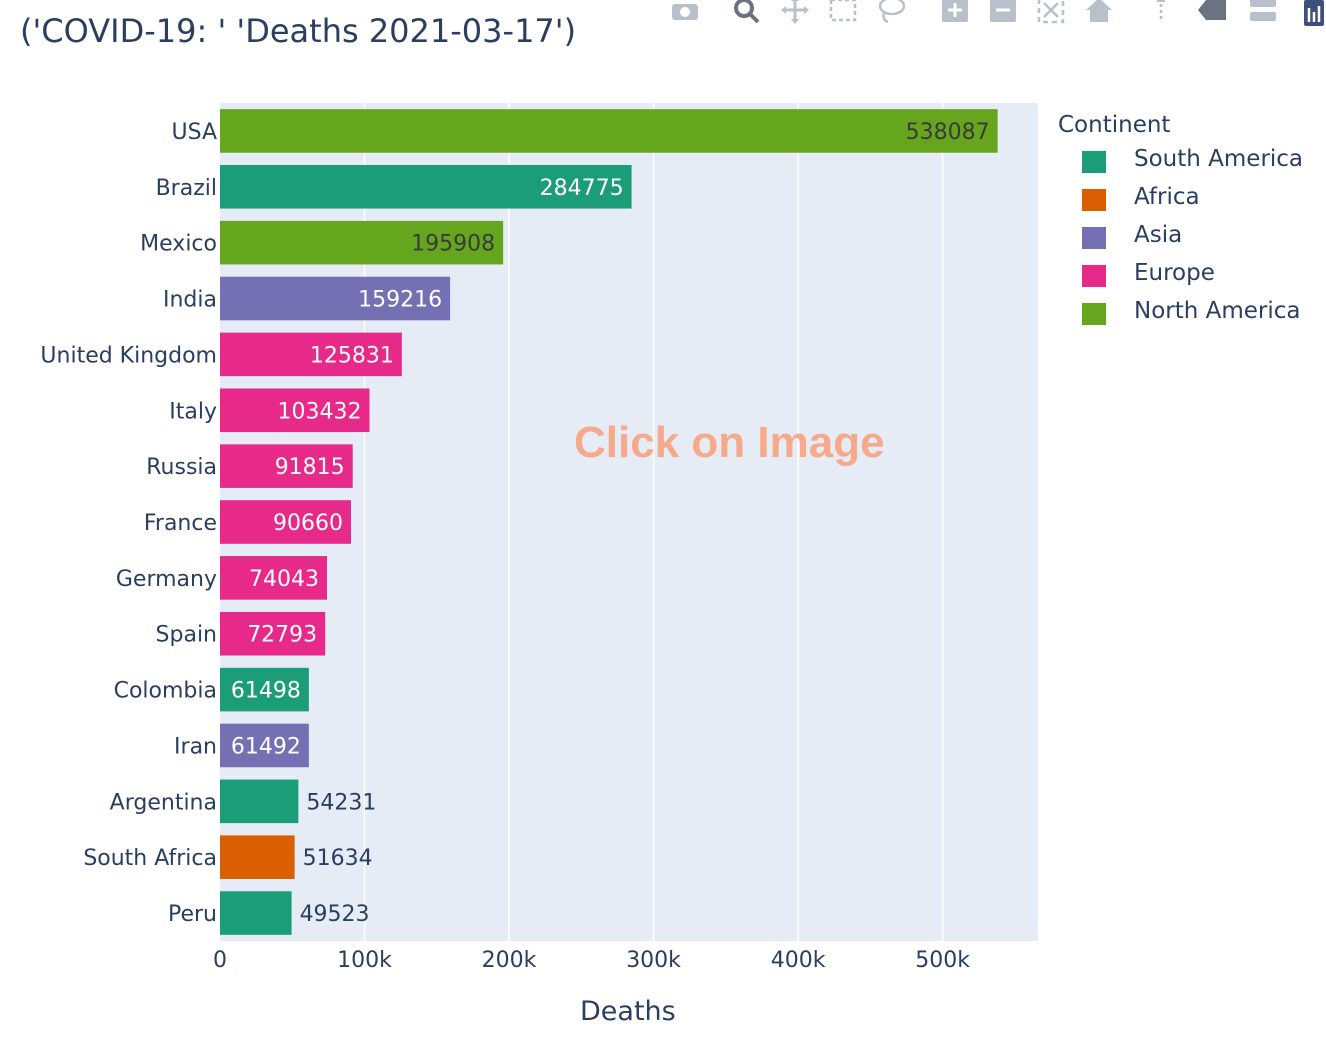 The width and height of the screenshot is (1326, 1054). I want to click on bar-brazil, so click(426, 187).